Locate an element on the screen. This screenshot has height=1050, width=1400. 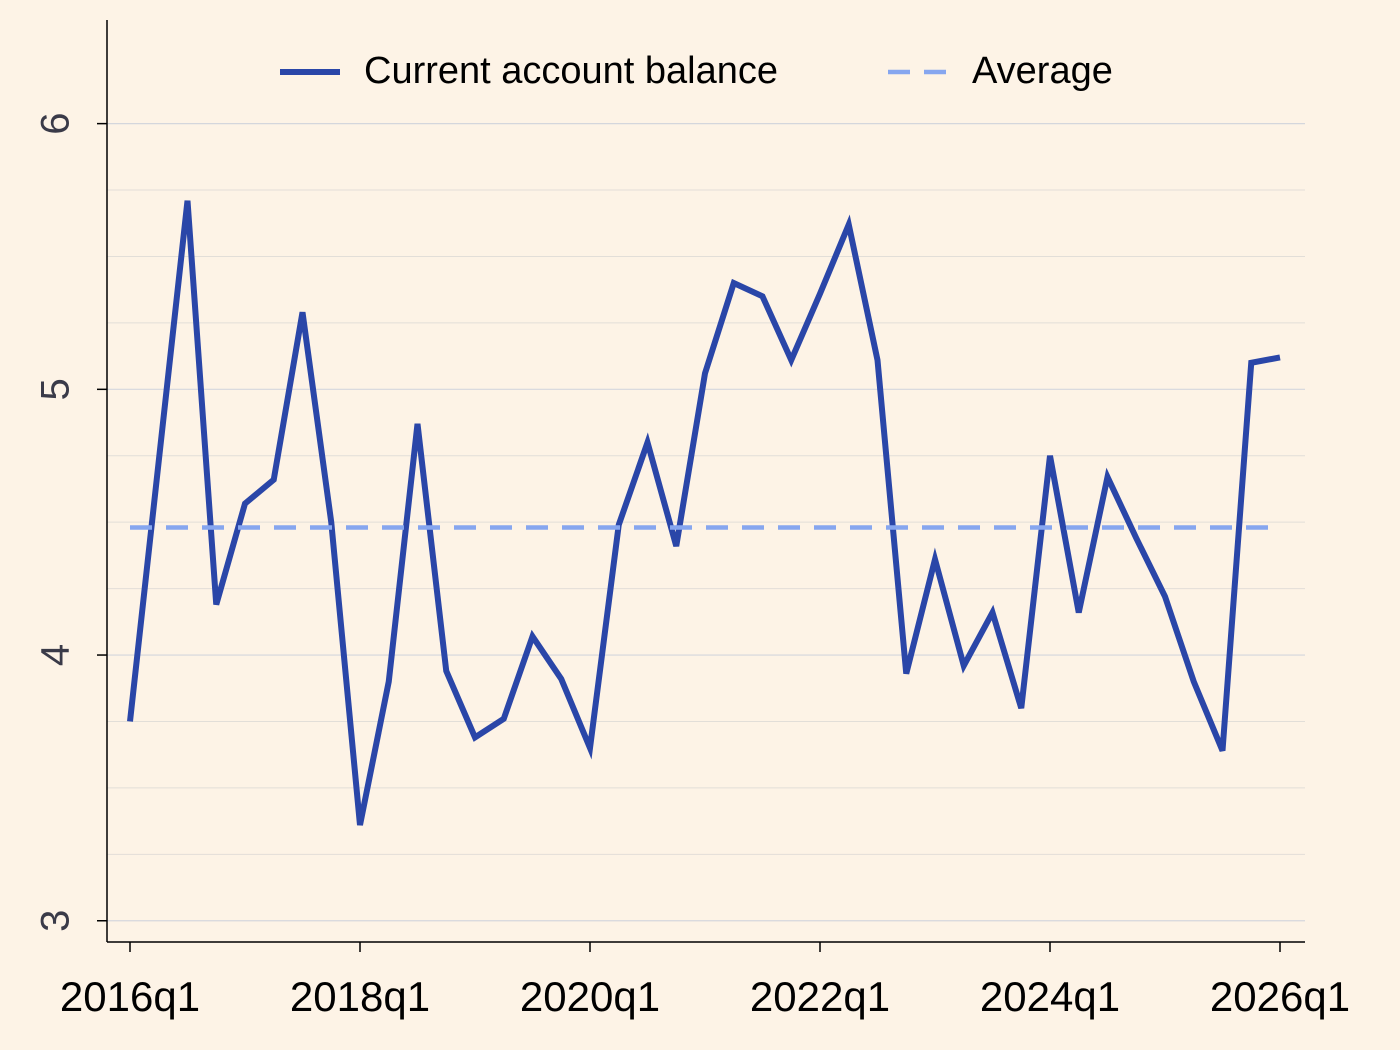
legend-label: Current account balance is located at coordinates (571, 71).